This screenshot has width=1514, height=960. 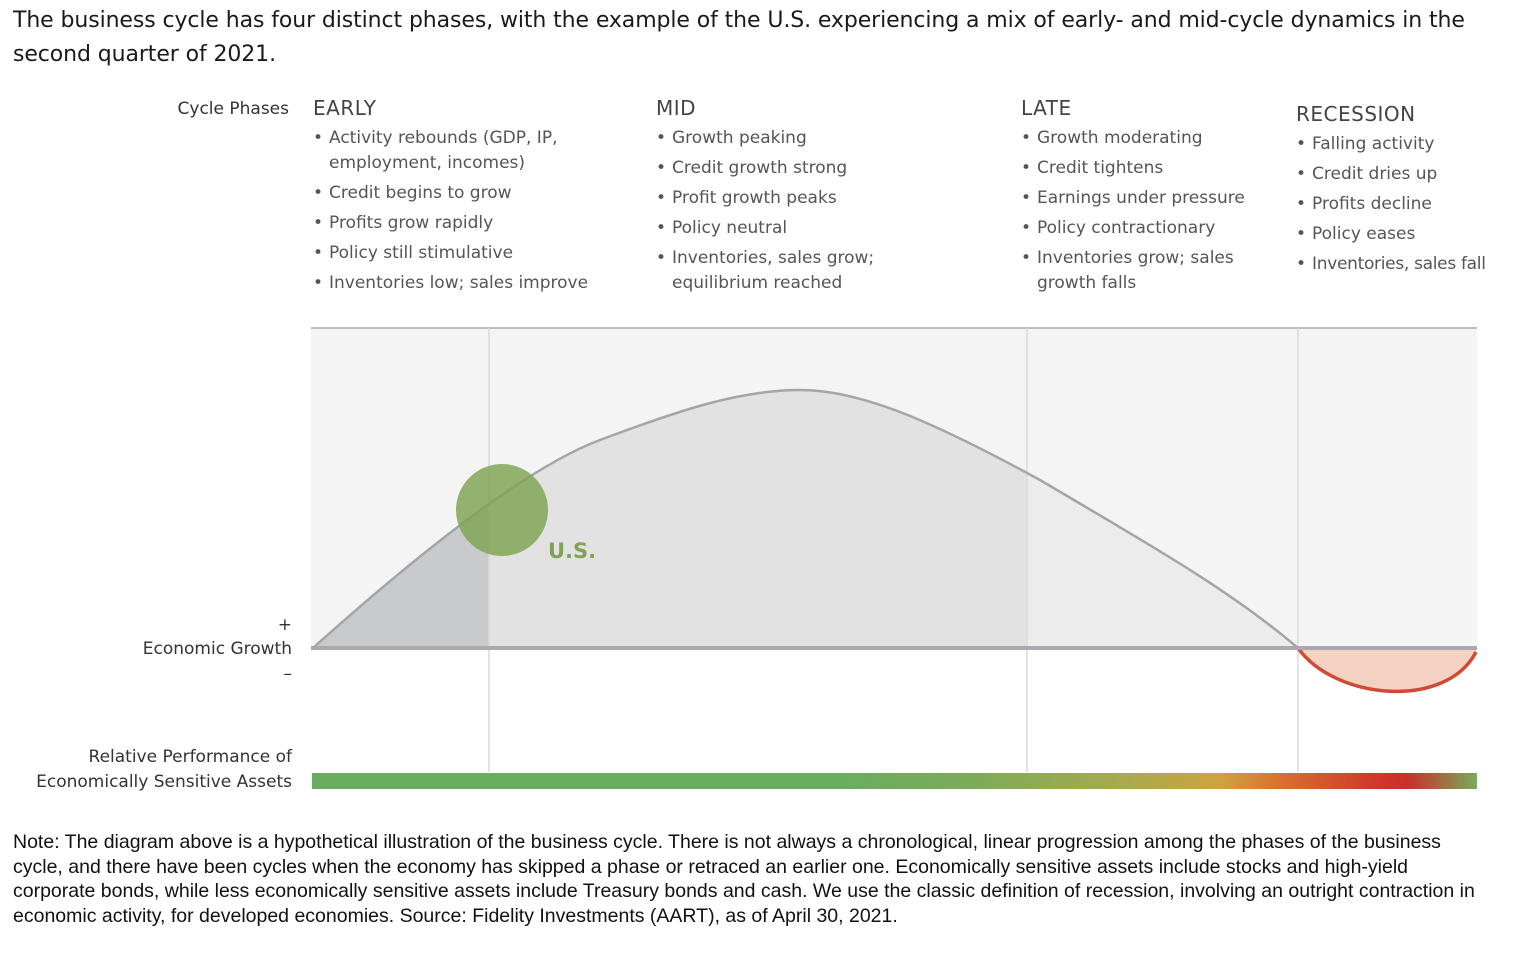 What do you see at coordinates (1136, 271) in the screenshot?
I see `list-item: Inventories grow; sales growth falls` at bounding box center [1136, 271].